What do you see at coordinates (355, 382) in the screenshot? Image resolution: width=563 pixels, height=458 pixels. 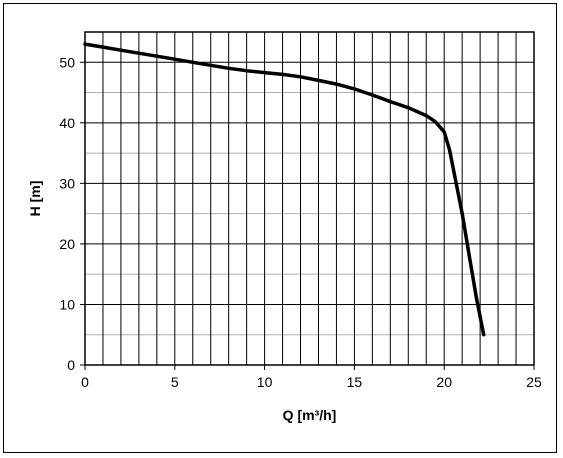 I see `x-tick-label: 15` at bounding box center [355, 382].